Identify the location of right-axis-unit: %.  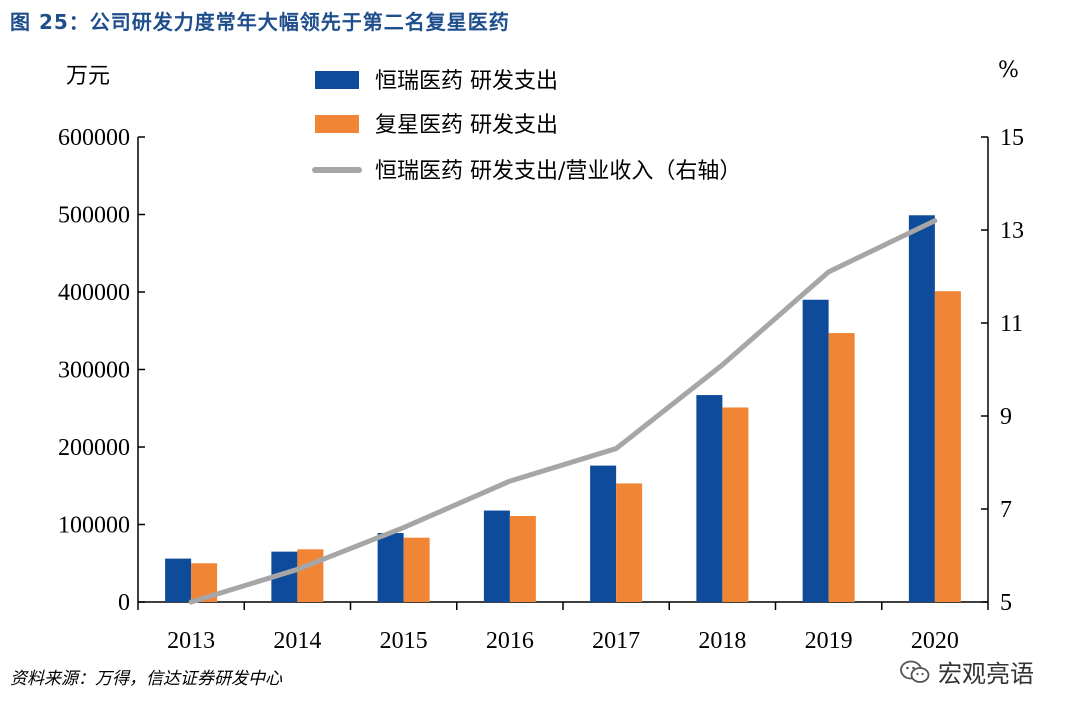
(1008, 70).